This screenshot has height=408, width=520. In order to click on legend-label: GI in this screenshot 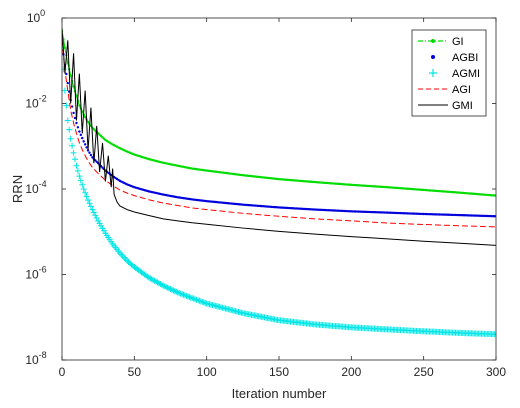, I will do `click(458, 42)`.